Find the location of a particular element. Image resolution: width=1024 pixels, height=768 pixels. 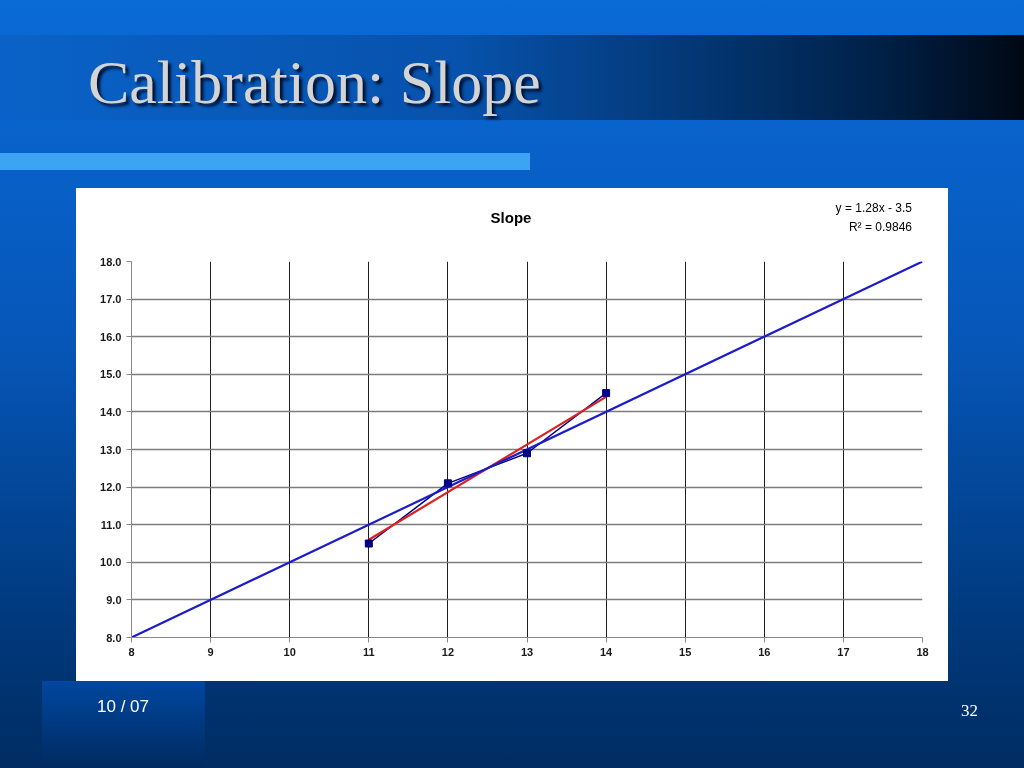

text: R² = 0.9846 is located at coordinates (880, 227).